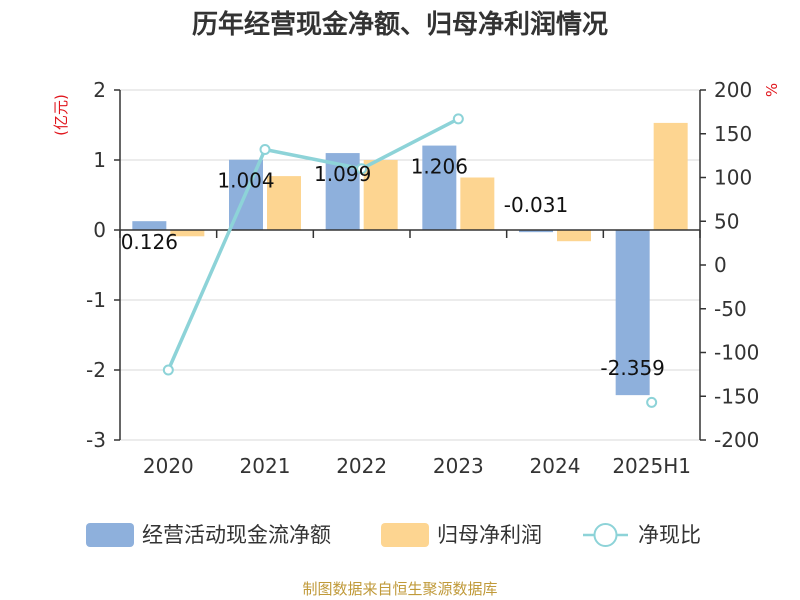 The image size is (800, 600). Describe the element at coordinates (651, 466) in the screenshot. I see `category-label: 2025H1` at that location.